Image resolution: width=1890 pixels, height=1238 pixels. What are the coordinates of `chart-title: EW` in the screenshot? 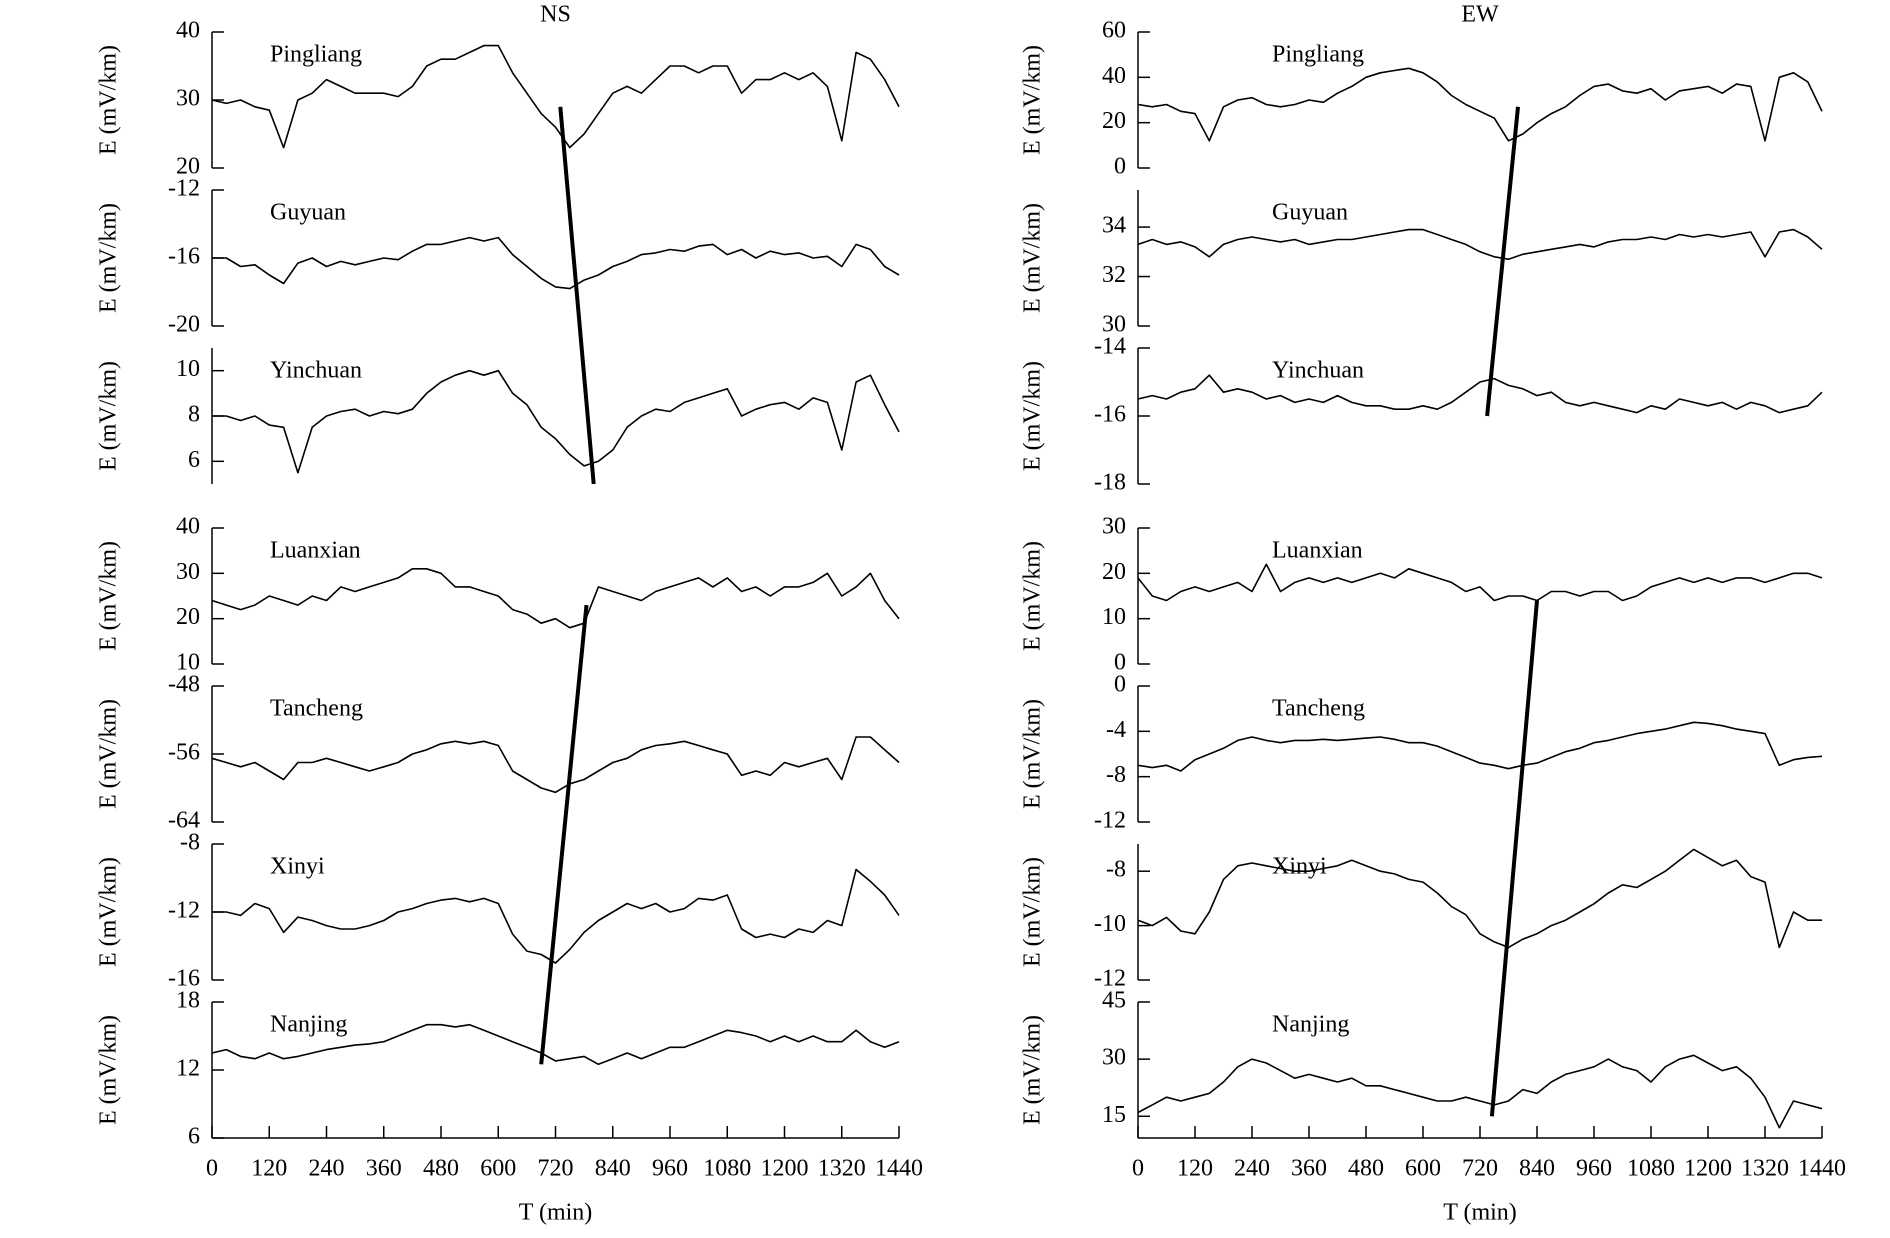 It's located at (1480, 15).